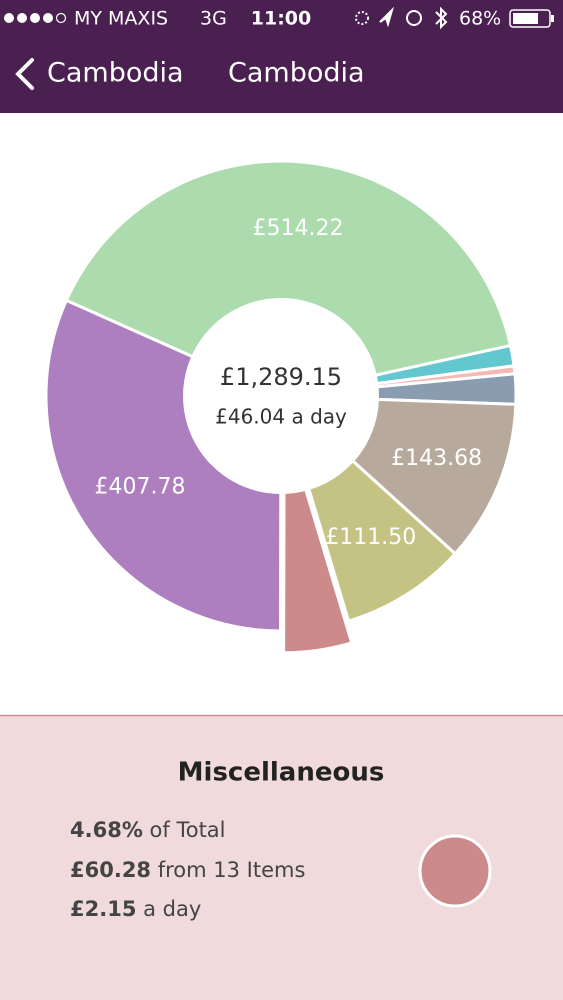 The width and height of the screenshot is (563, 1000). What do you see at coordinates (297, 228) in the screenshot?
I see `slice-label: £514.22` at bounding box center [297, 228].